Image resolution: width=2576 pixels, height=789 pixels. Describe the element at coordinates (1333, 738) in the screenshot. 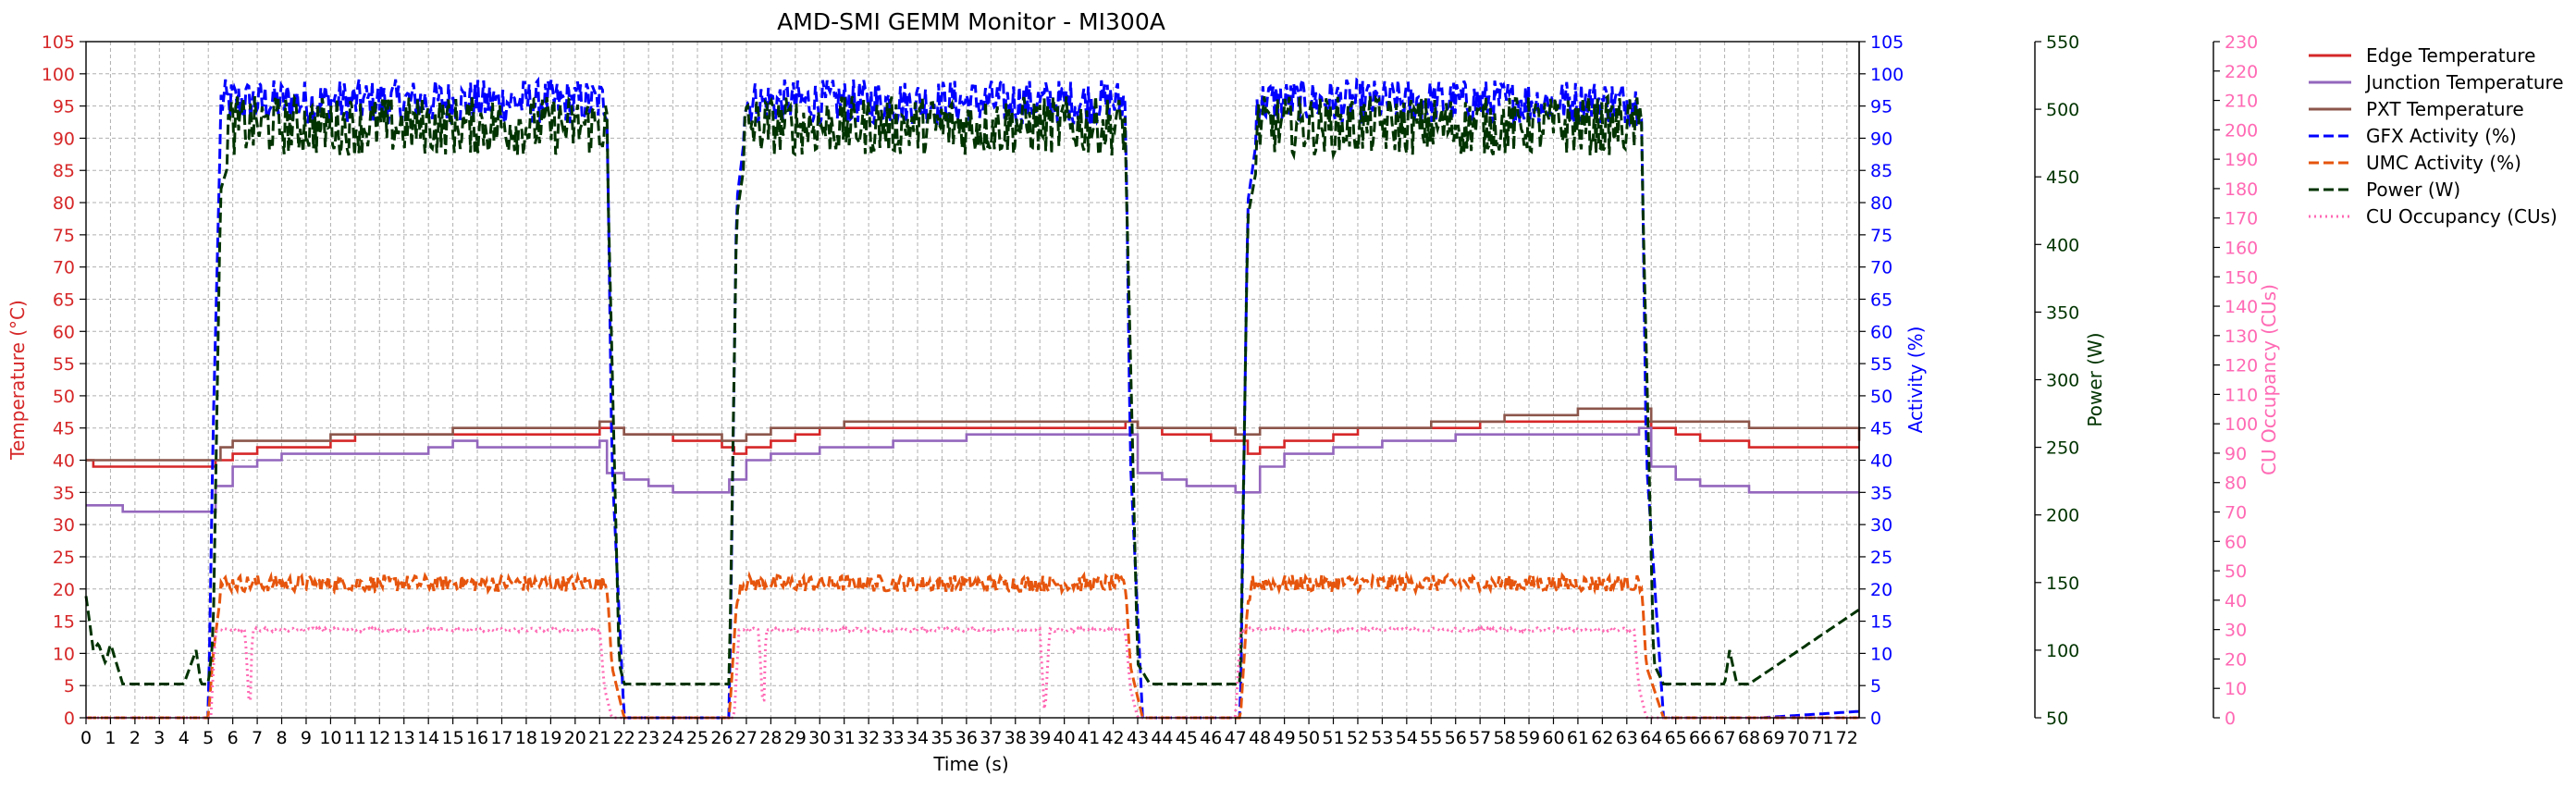

I see `x-tick-label: 51` at that location.